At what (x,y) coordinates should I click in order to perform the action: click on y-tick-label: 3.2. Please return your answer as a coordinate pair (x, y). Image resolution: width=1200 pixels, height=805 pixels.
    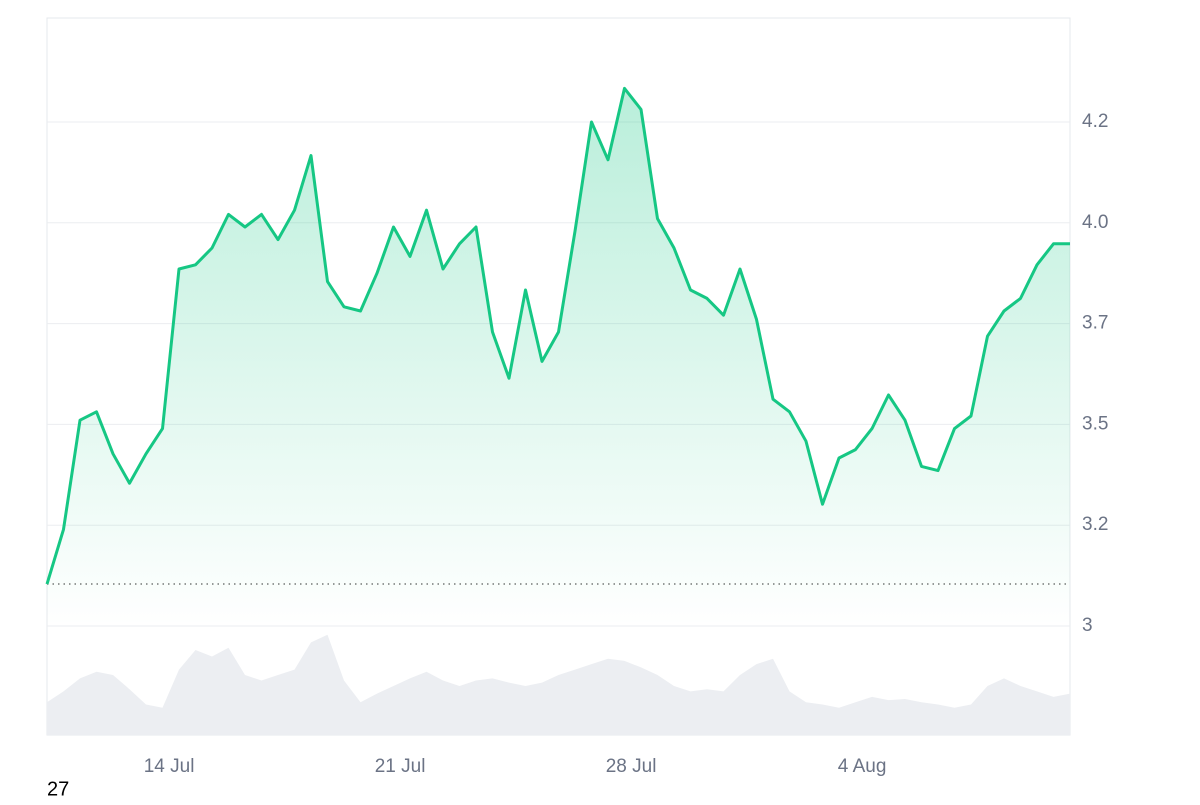
    Looking at the image, I should click on (1095, 524).